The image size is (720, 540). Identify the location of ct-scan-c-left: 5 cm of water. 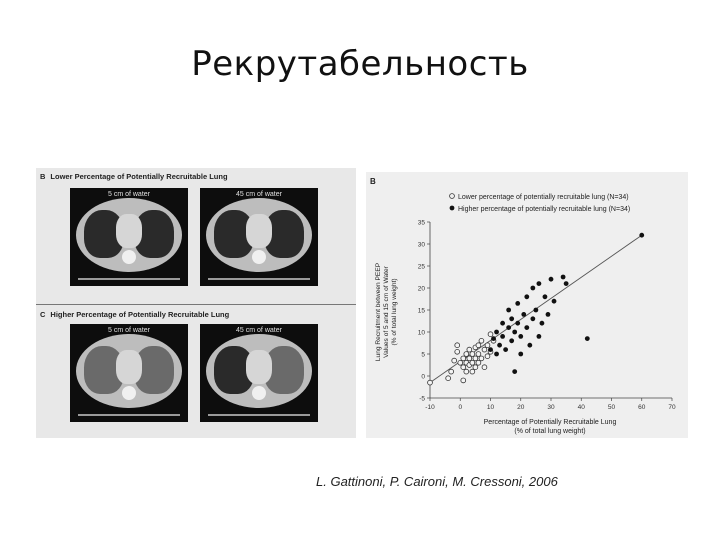
(129, 373).